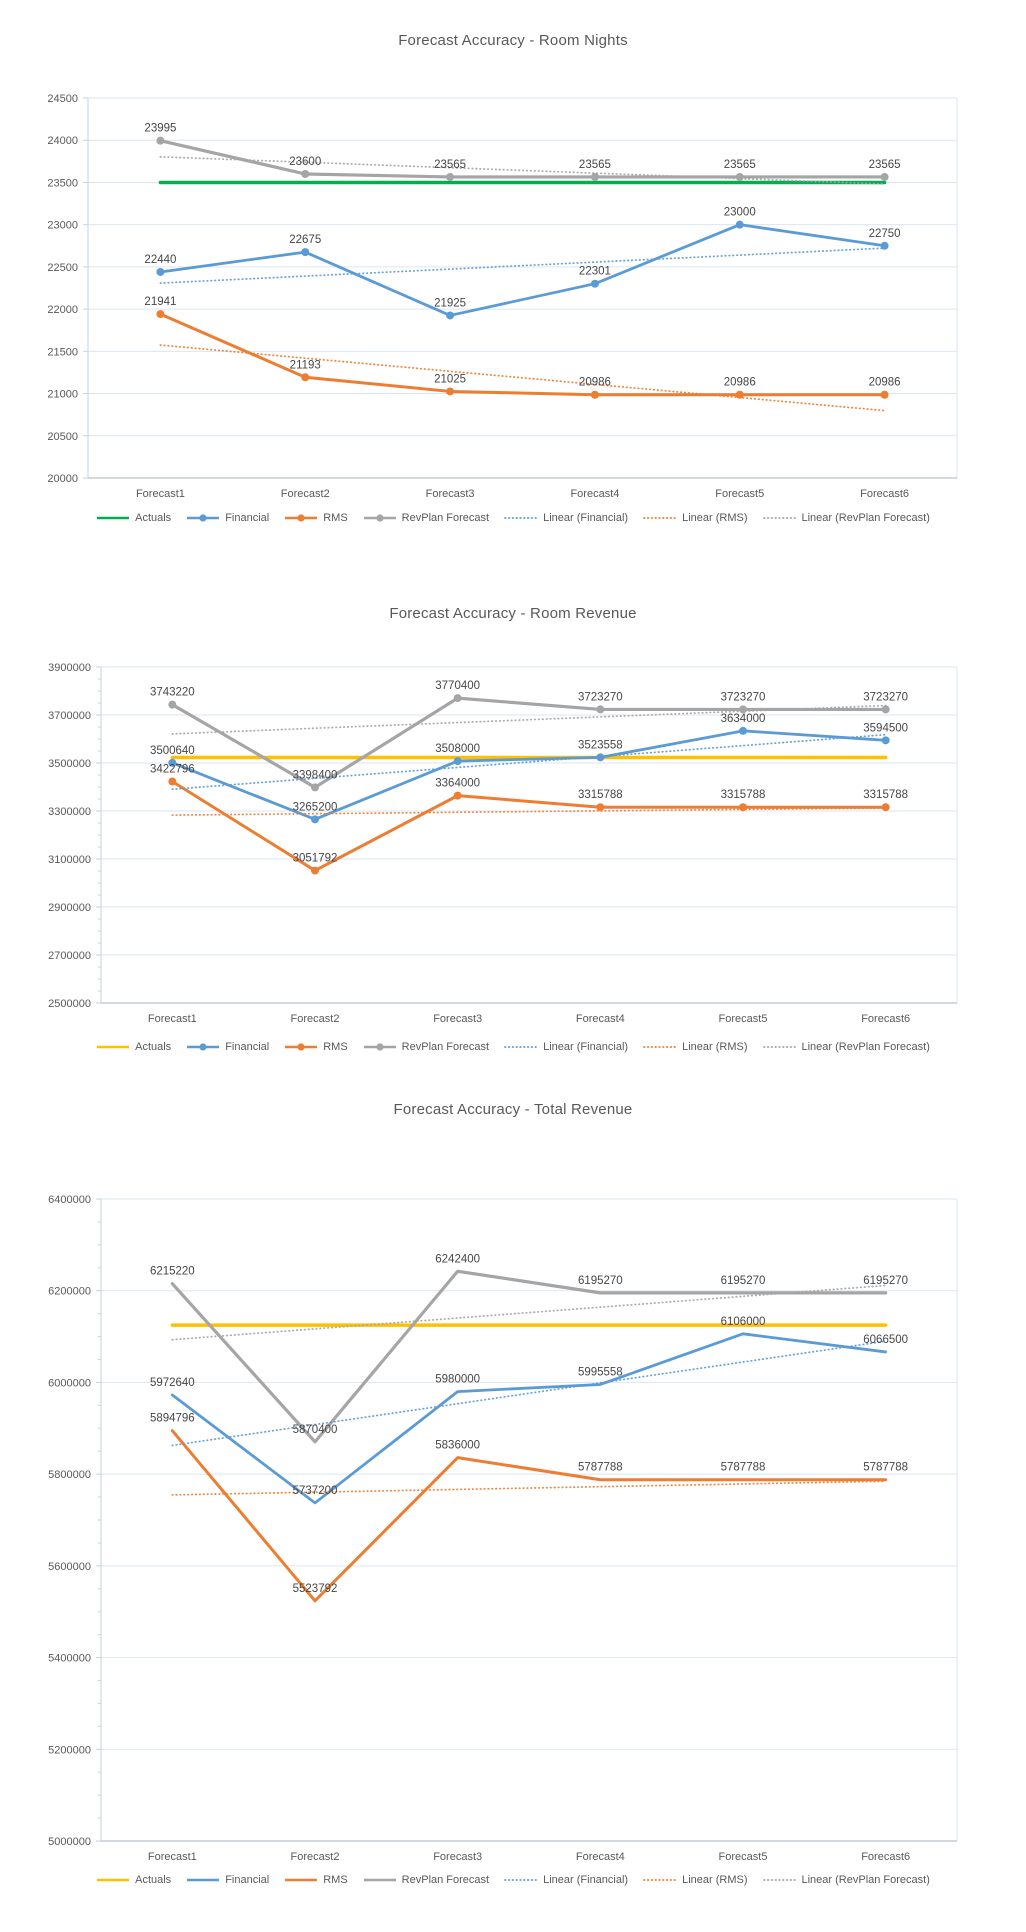 The image size is (1026, 1932). I want to click on trendline-financial, so click(529, 1393).